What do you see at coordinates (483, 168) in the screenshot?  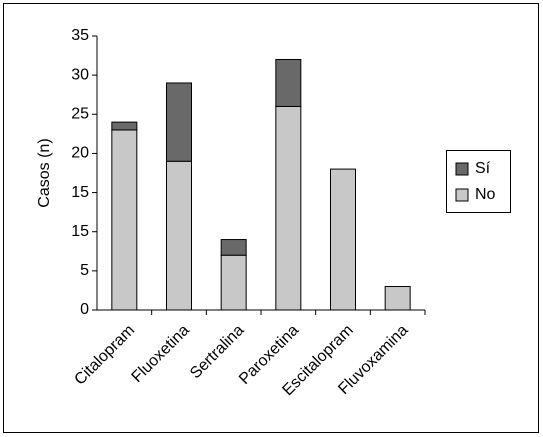 I see `legend-label: Sí` at bounding box center [483, 168].